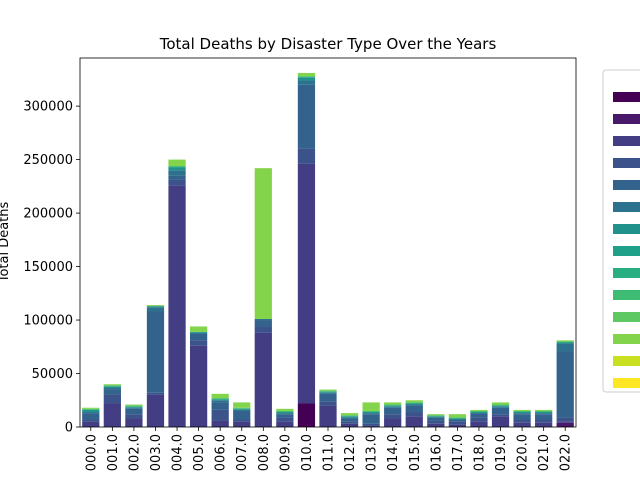 The image size is (640, 480). What do you see at coordinates (479, 452) in the screenshot?
I see `x-tick-label: 018.0` at bounding box center [479, 452].